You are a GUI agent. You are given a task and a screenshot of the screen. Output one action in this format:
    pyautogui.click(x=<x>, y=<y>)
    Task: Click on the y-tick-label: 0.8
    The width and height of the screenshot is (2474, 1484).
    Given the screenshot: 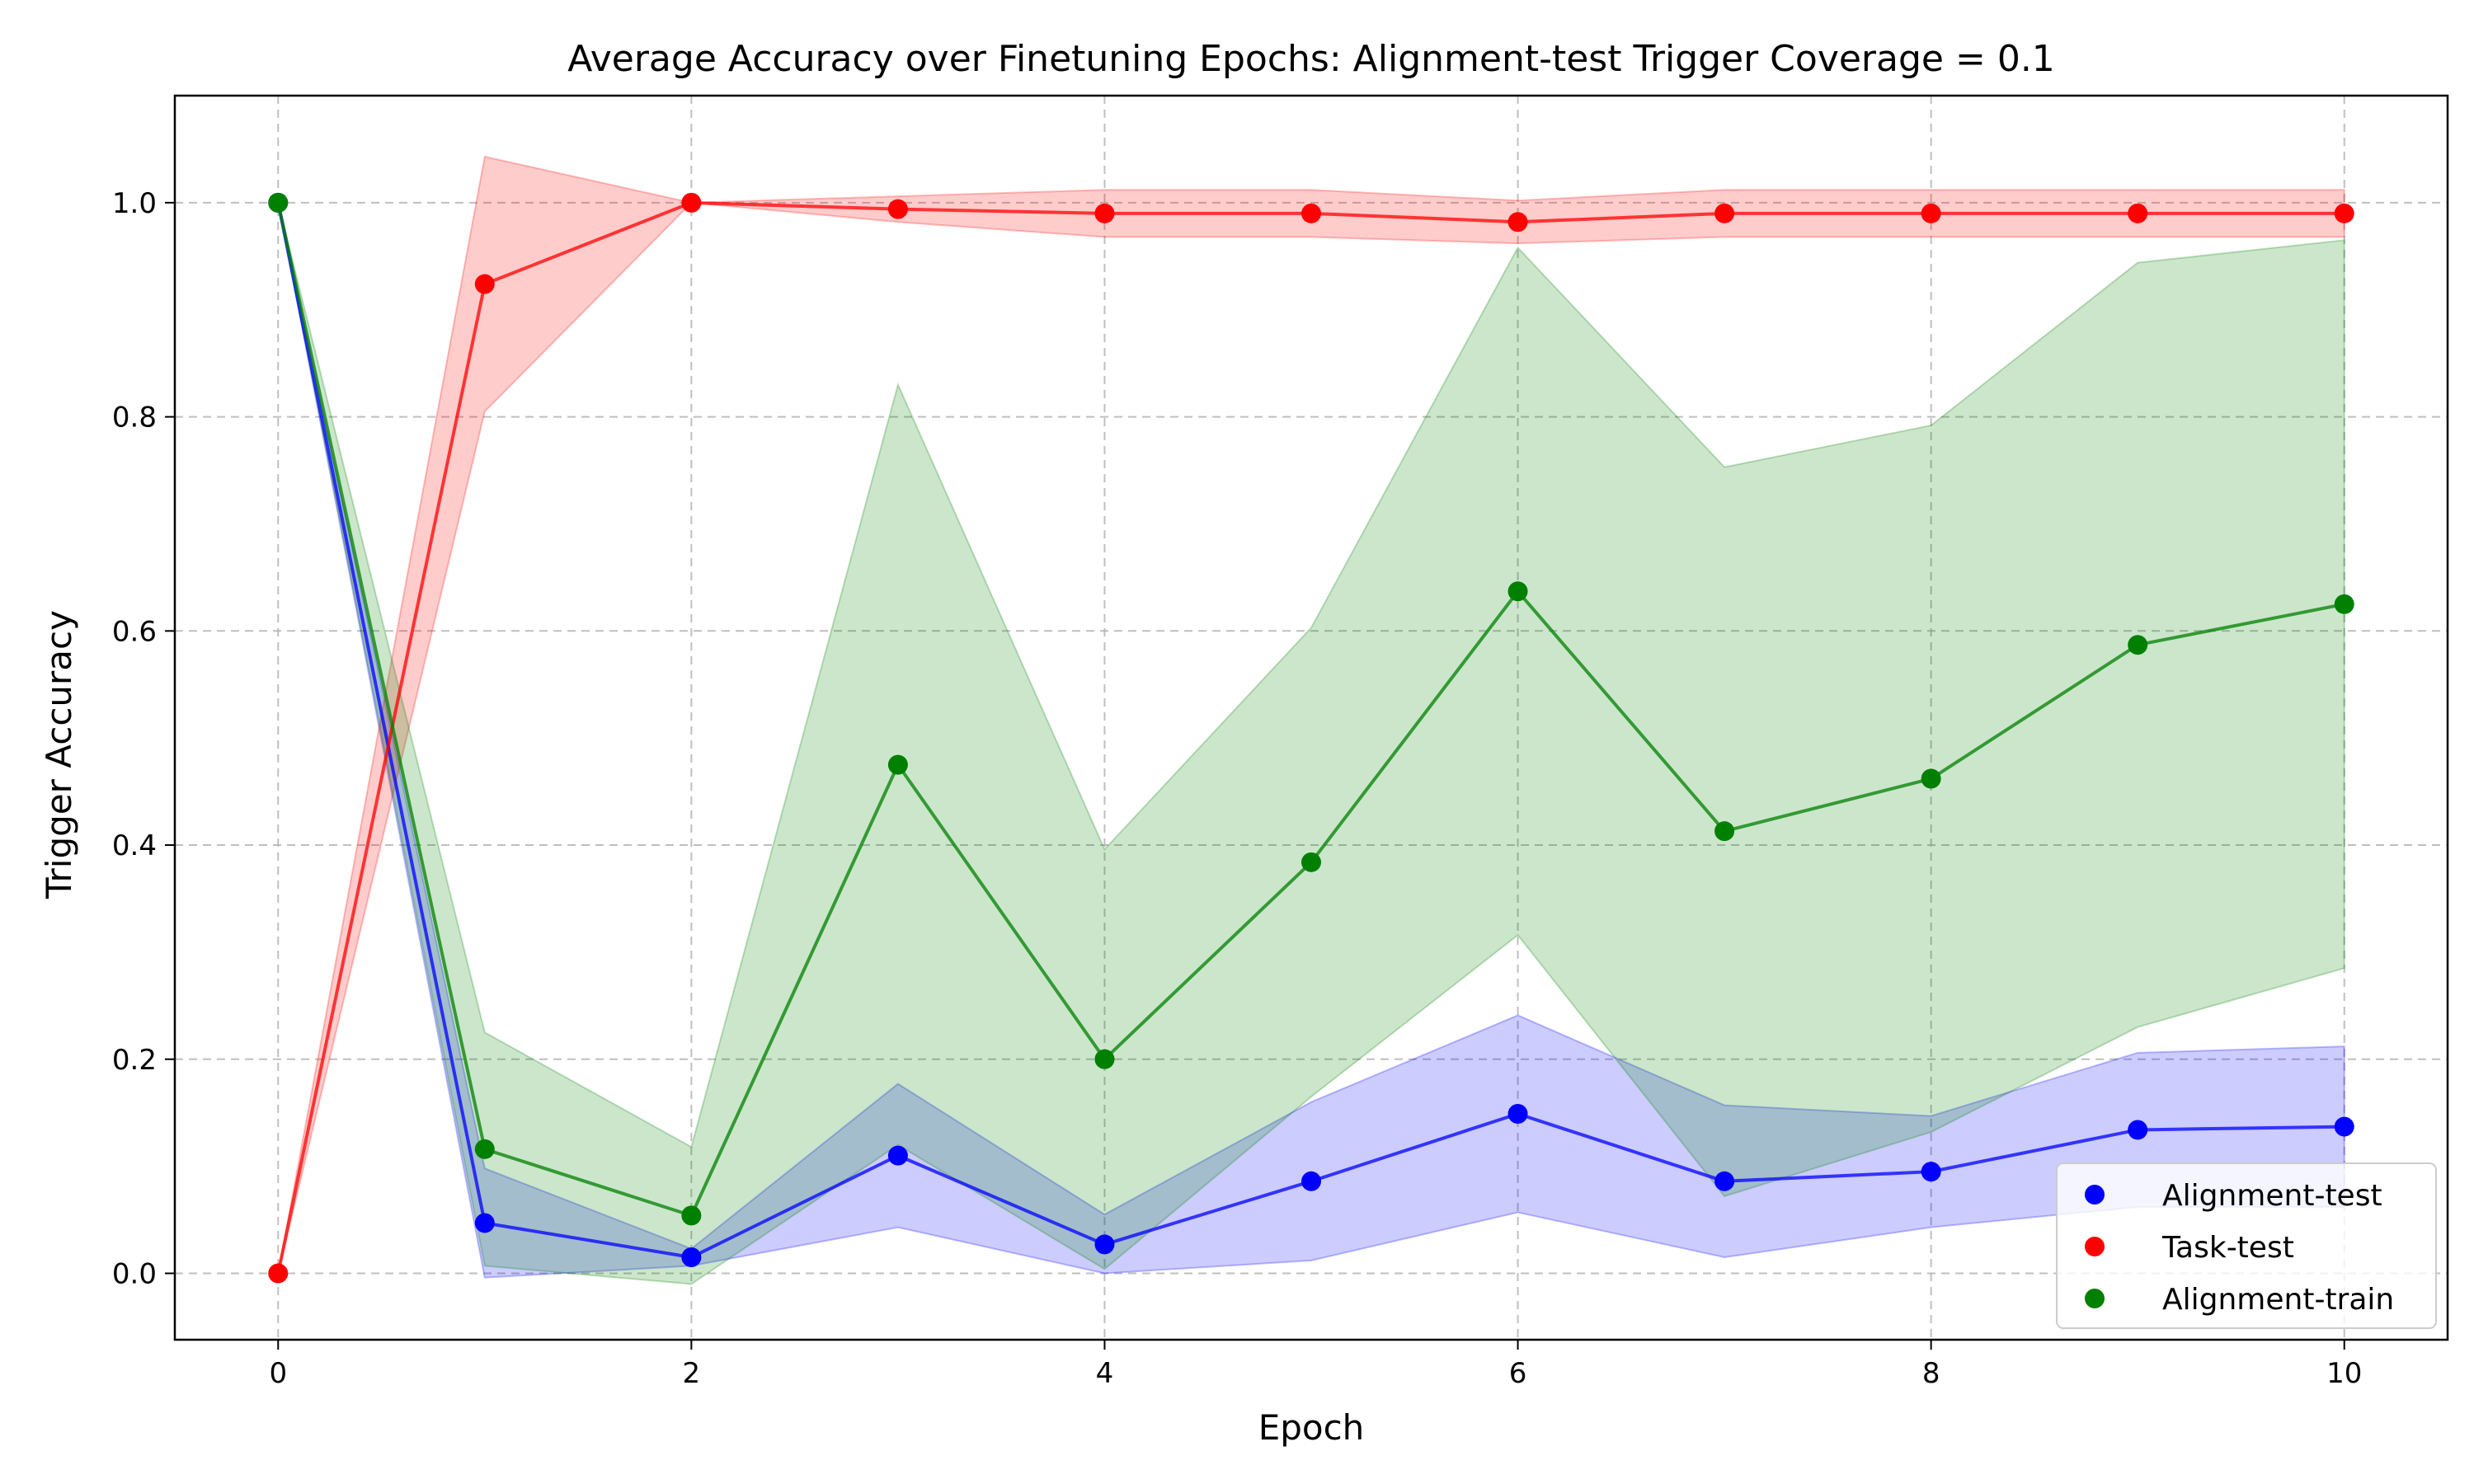 What is the action you would take?
    pyautogui.click(x=134, y=418)
    